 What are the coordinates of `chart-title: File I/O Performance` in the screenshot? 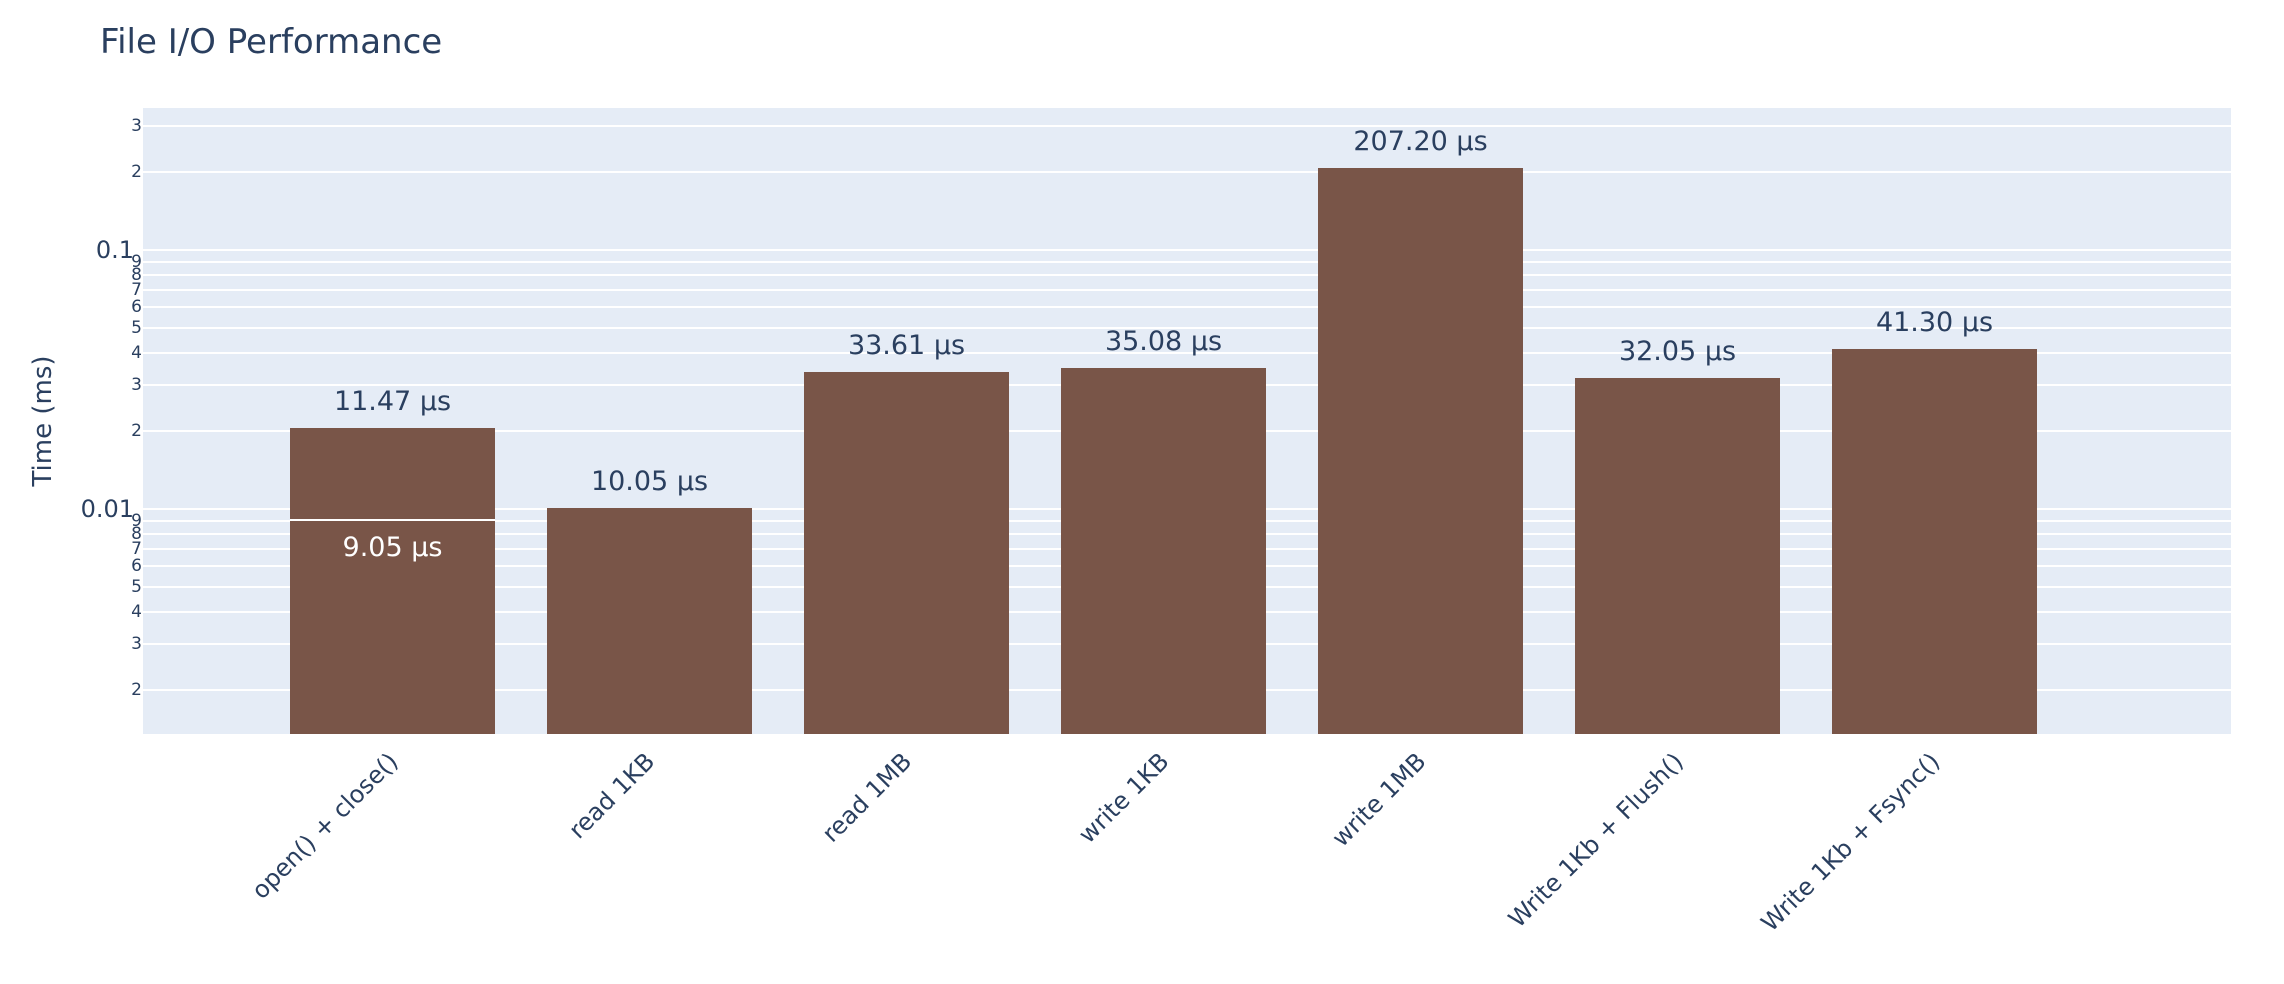 It's located at (271, 42).